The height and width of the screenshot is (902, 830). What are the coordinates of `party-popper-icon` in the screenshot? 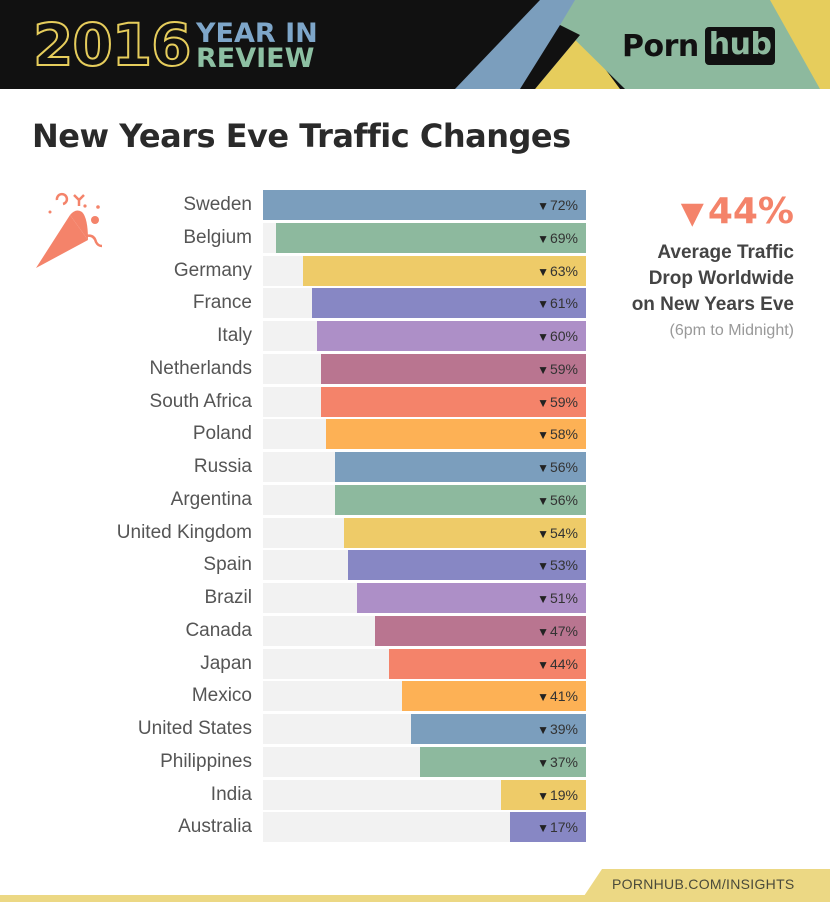 It's located at (69, 230).